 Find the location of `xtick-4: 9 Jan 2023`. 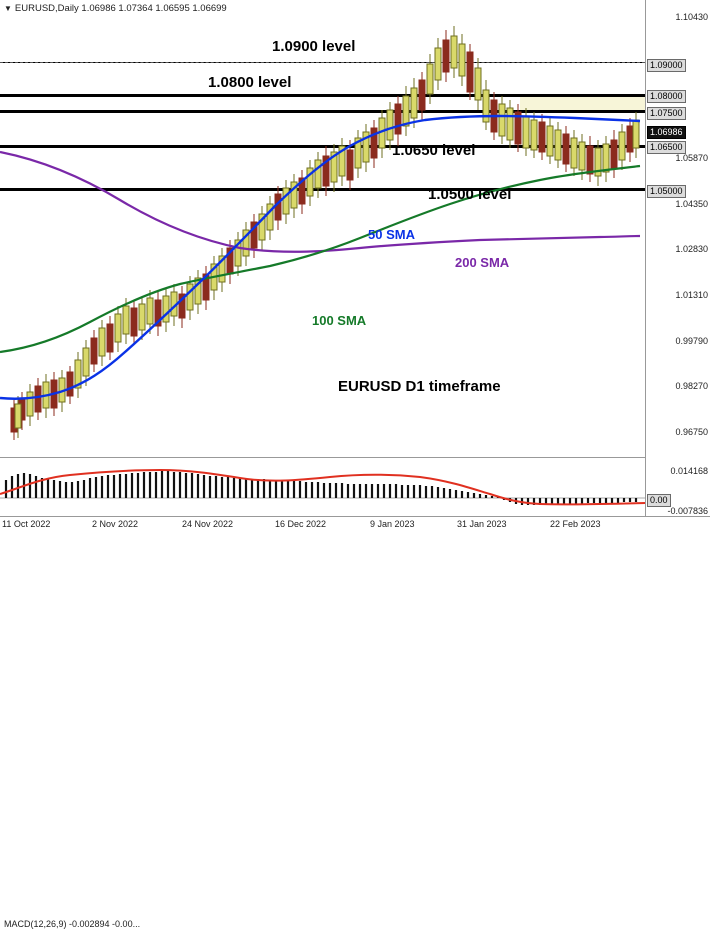

xtick-4: 9 Jan 2023 is located at coordinates (392, 524).